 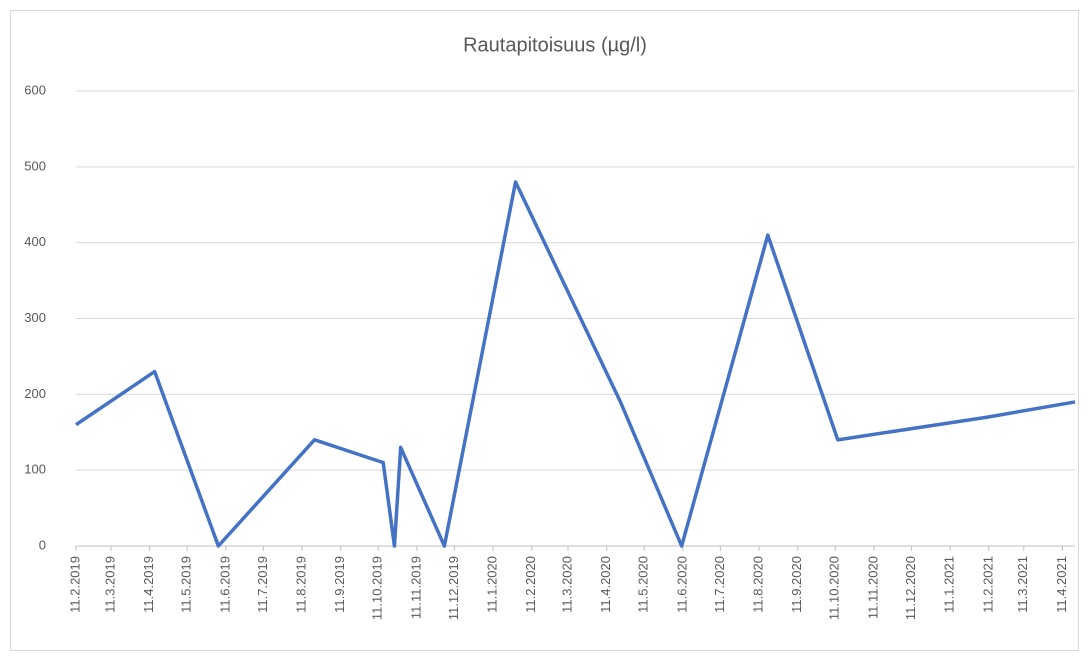 I want to click on x-tick-label: 11.4.2019, so click(x=148, y=584).